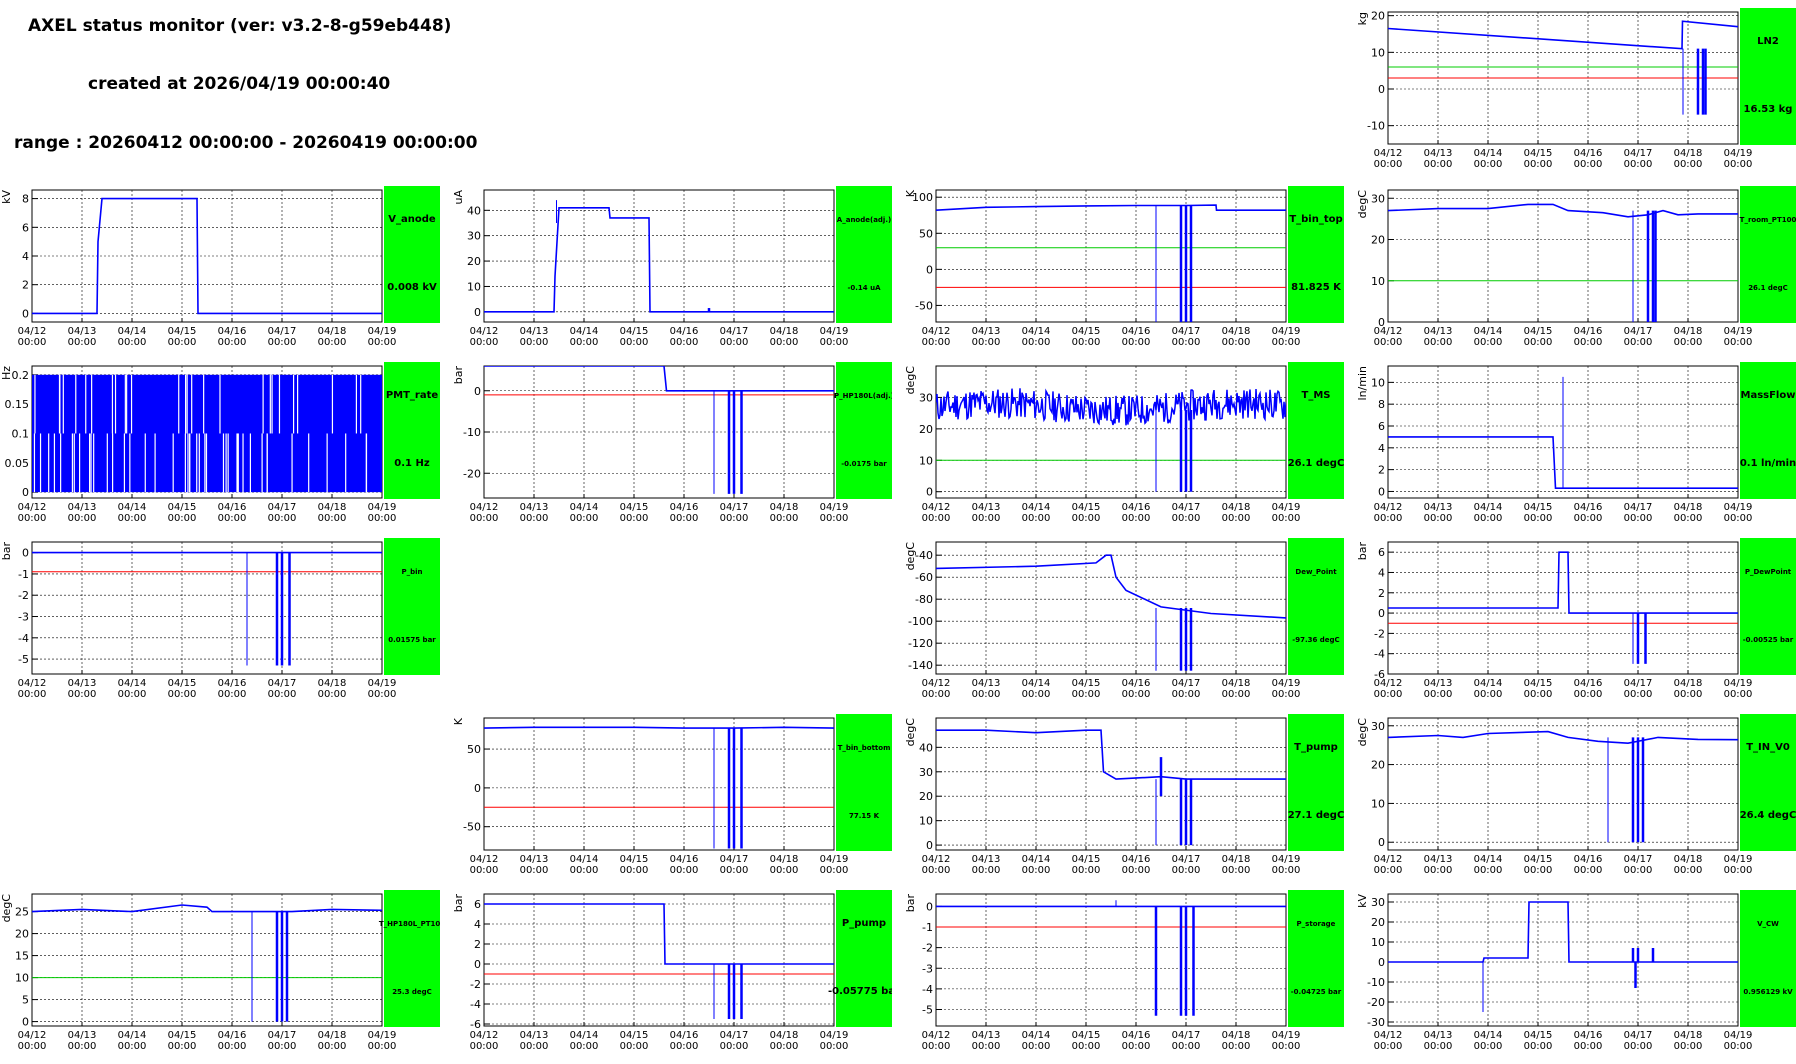  Describe the element at coordinates (412, 640) in the screenshot. I see `value-box-reading: 0.01575 bar` at that location.